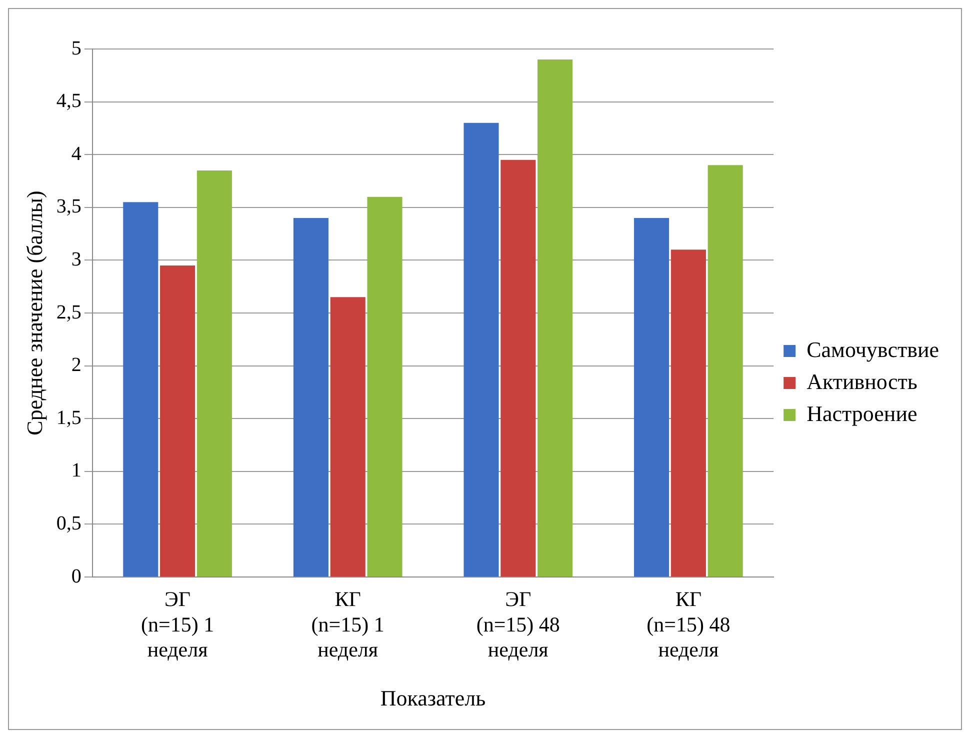 This screenshot has height=740, width=972. Describe the element at coordinates (76, 471) in the screenshot. I see `y-tick-label: 1` at that location.